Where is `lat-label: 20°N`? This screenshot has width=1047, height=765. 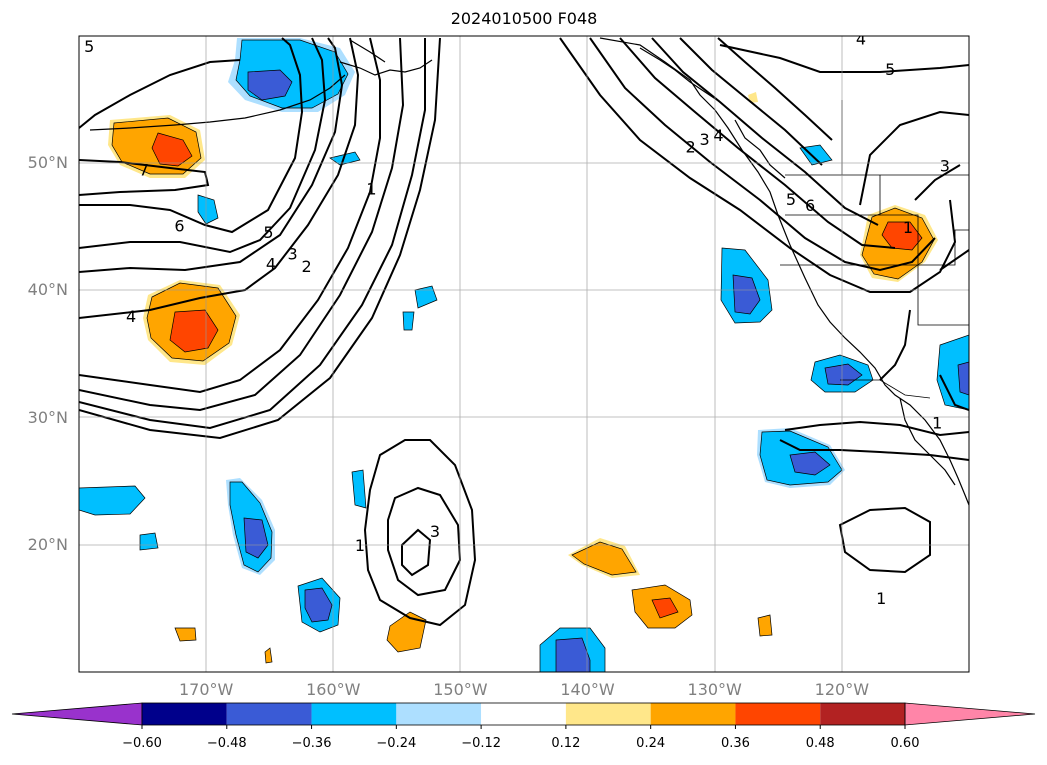
lat-label: 20°N is located at coordinates (47, 544).